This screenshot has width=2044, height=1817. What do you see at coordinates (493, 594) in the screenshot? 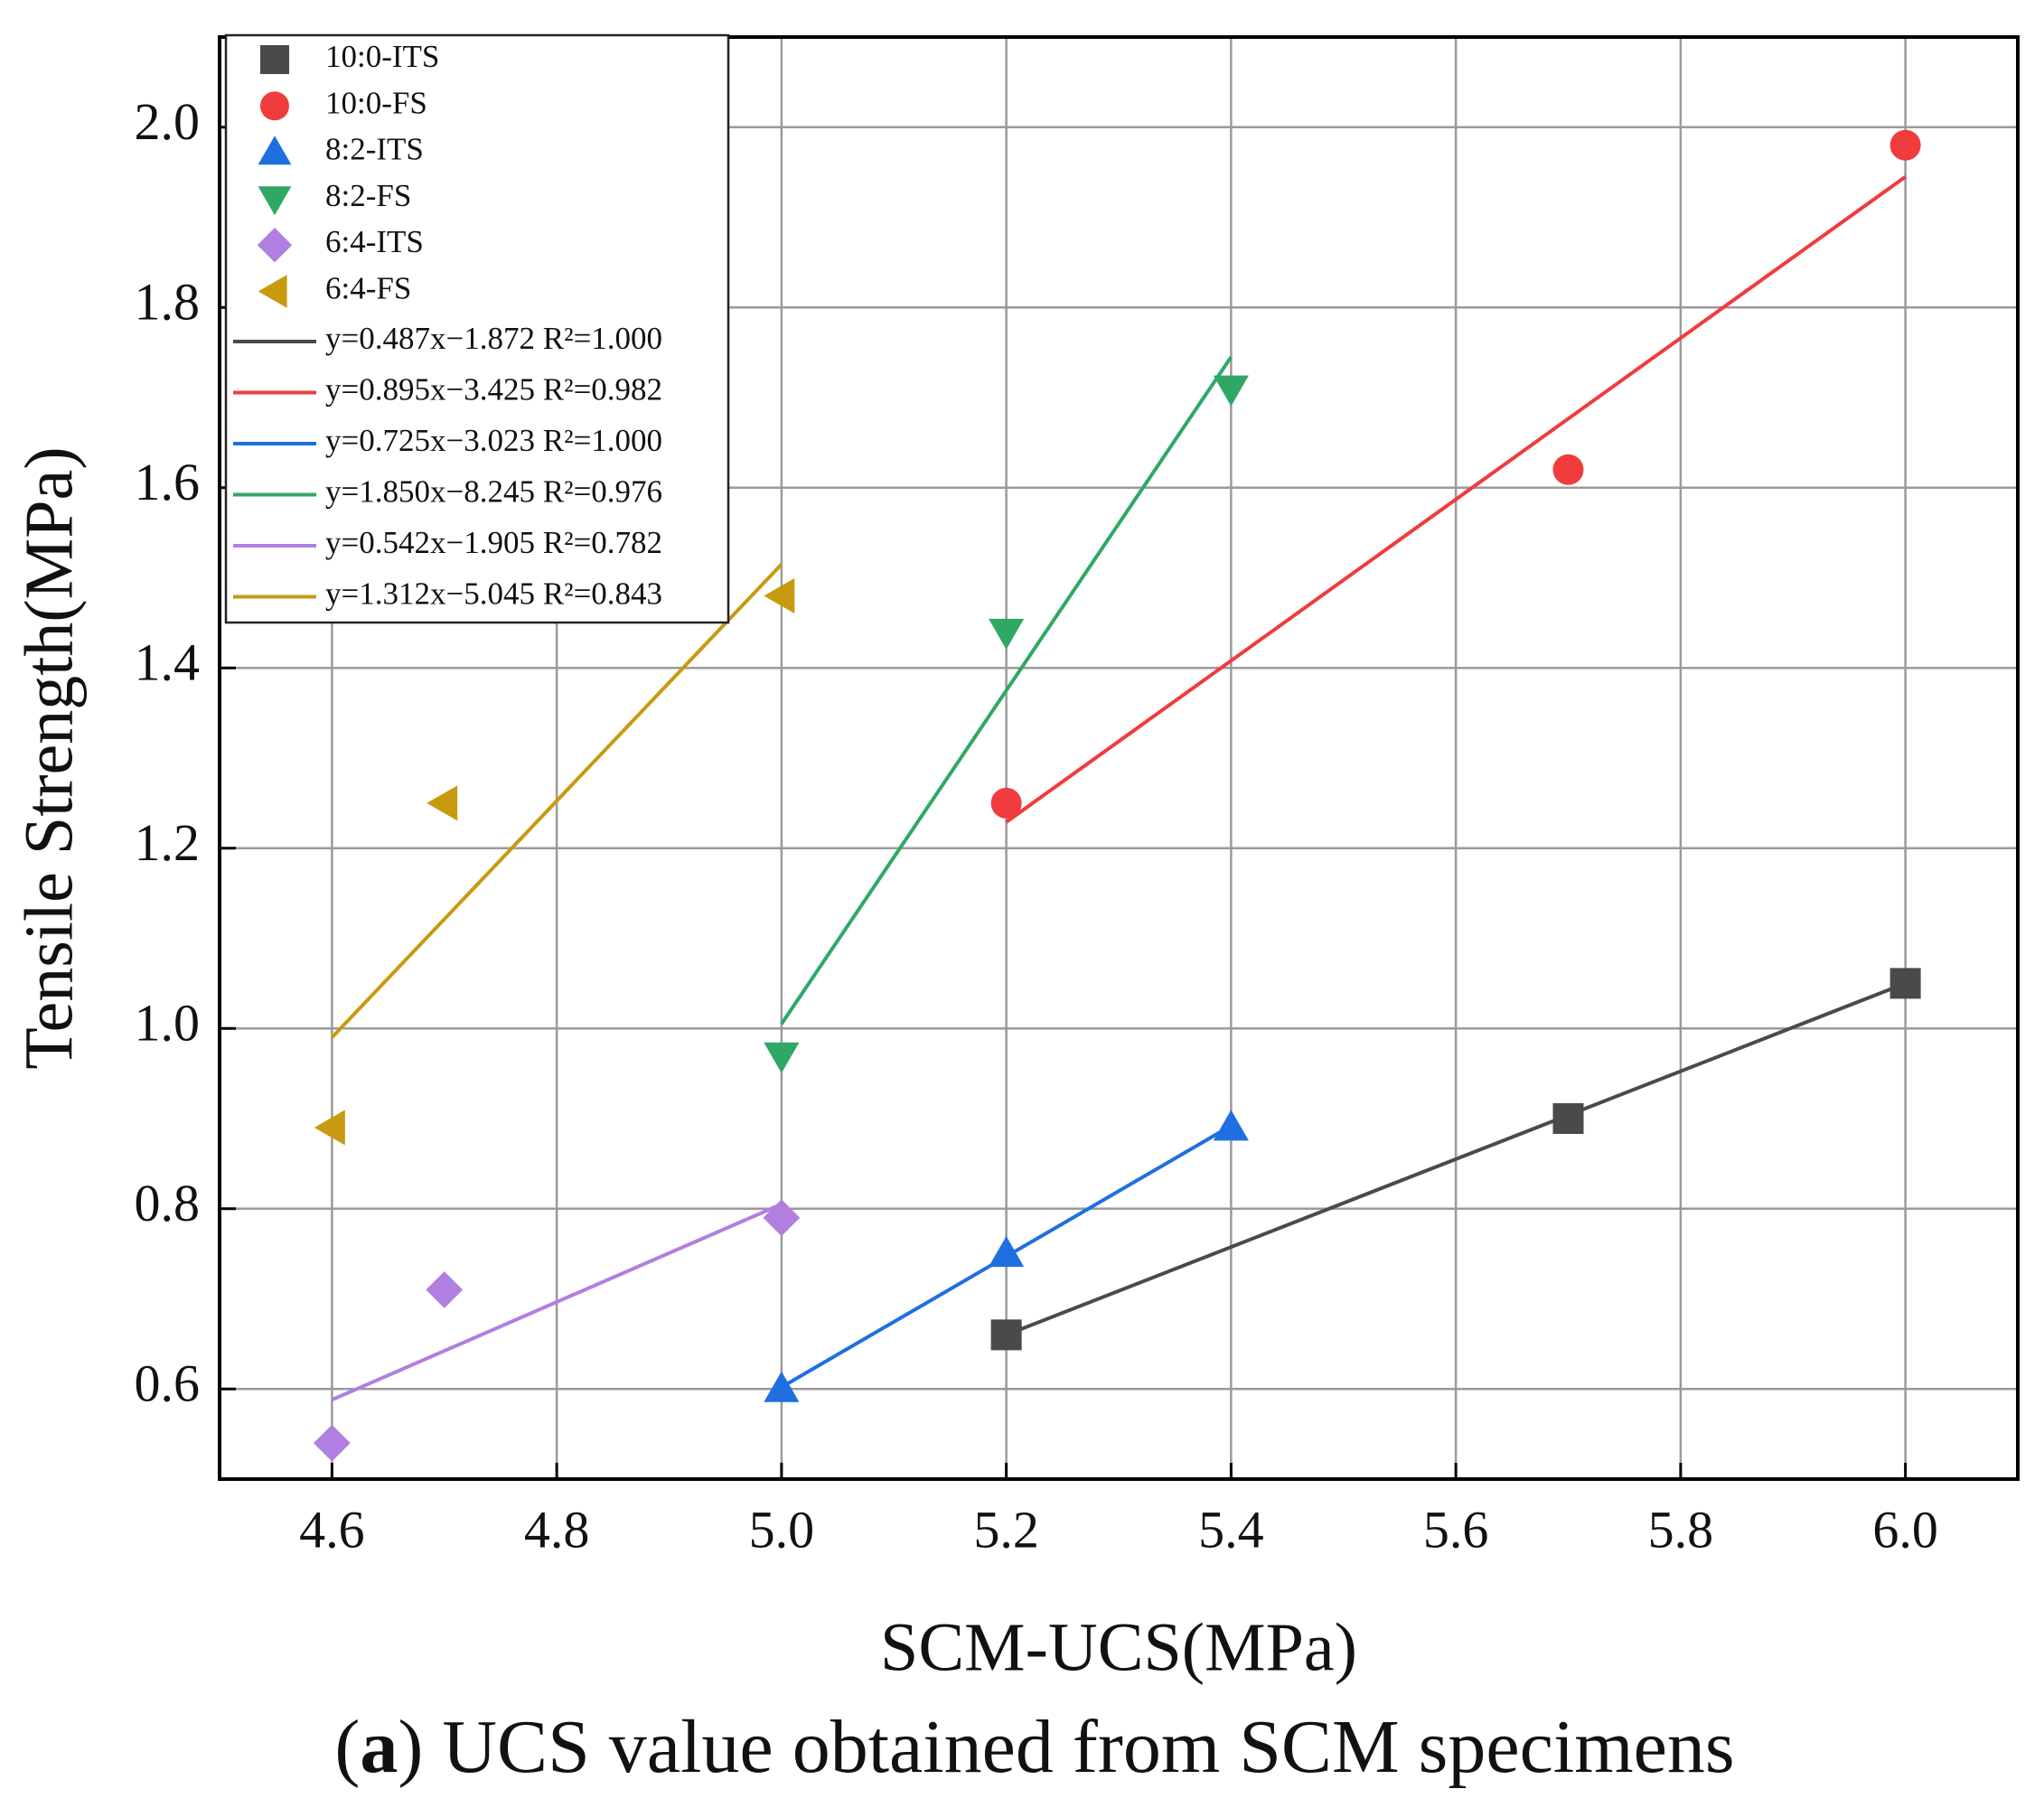
I see `legend-label: y=1.312x−5.045 R²=0.843` at bounding box center [493, 594].